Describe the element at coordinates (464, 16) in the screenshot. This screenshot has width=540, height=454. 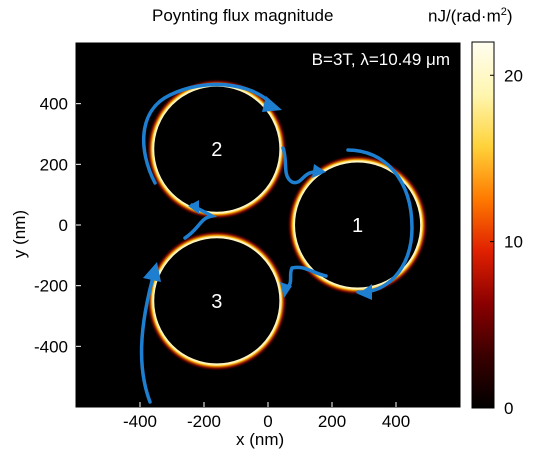
I see `colorbar-units-text: nJ/(rad·m` at that location.